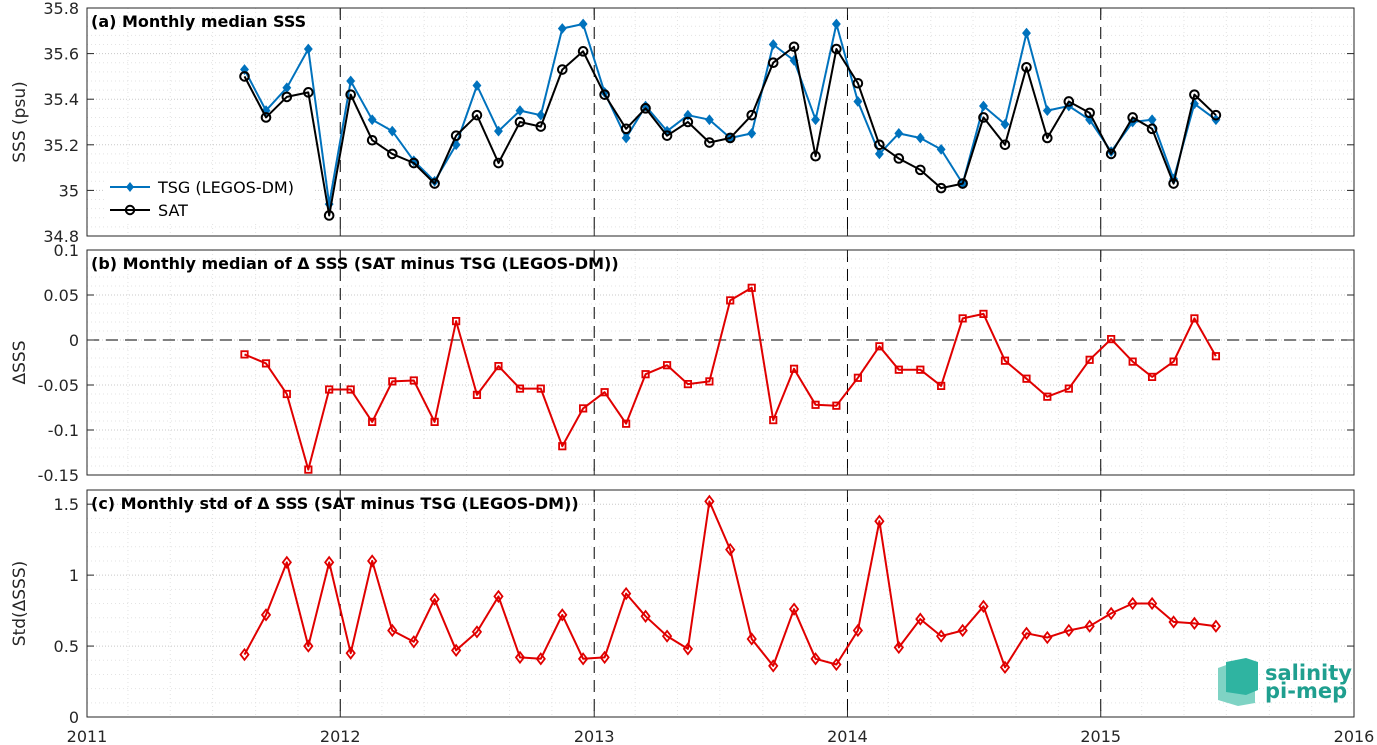  I want to click on panel-b-ylabel: ΔSSS, so click(20, 362).